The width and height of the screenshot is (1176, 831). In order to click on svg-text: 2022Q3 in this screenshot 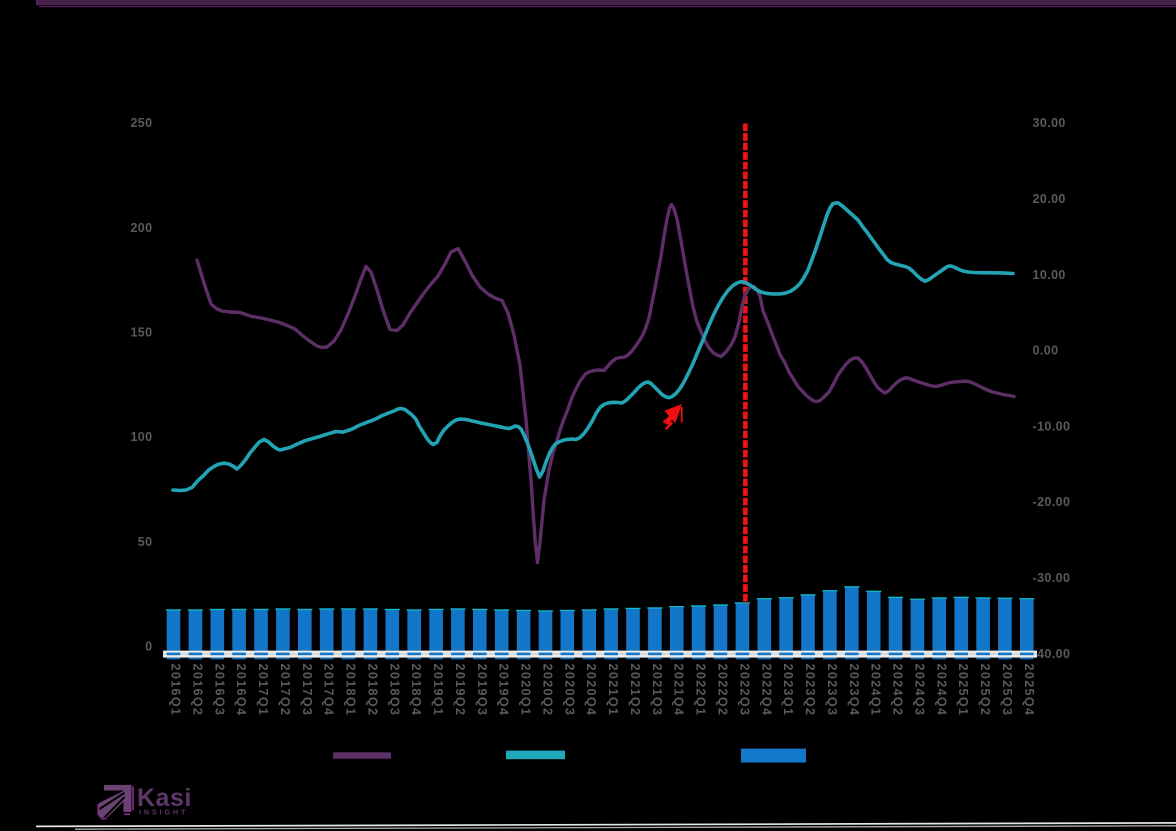, I will do `click(744, 690)`.